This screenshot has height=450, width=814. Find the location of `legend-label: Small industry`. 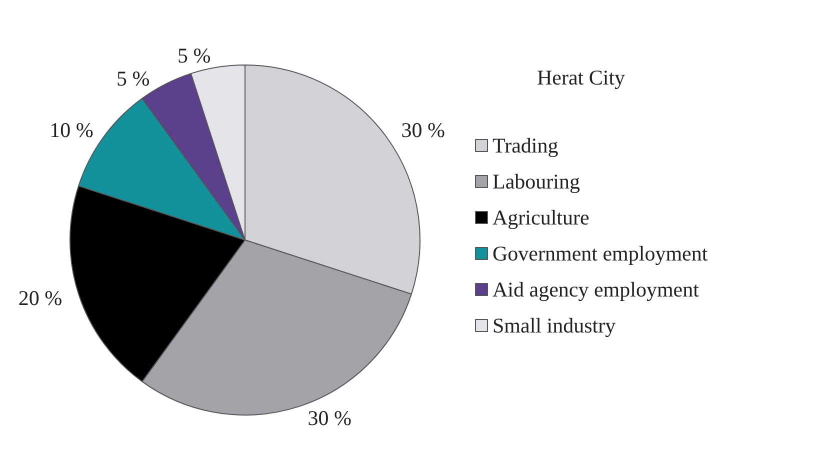

legend-label: Small industry is located at coordinates (554, 326).